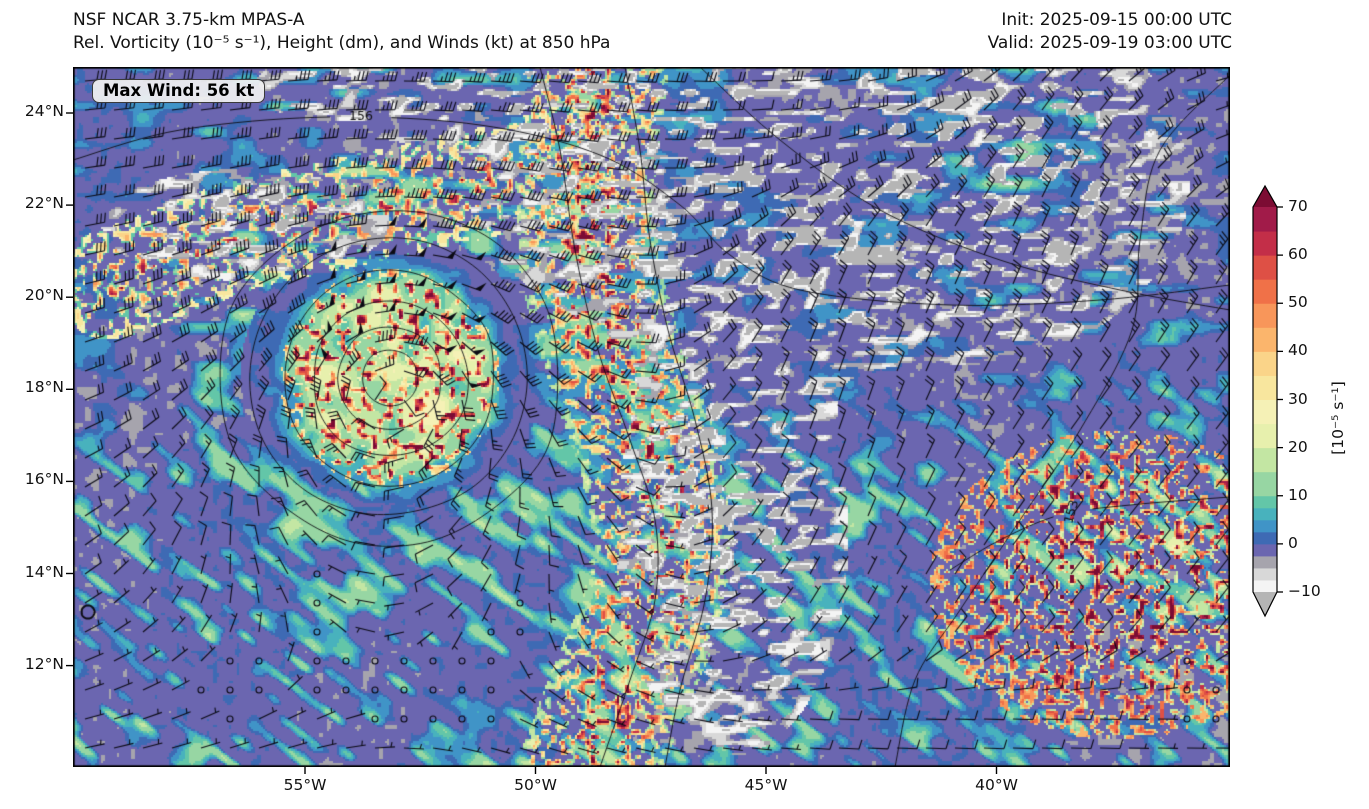  I want to click on colorbar-tick-label: 20, so click(1298, 446).